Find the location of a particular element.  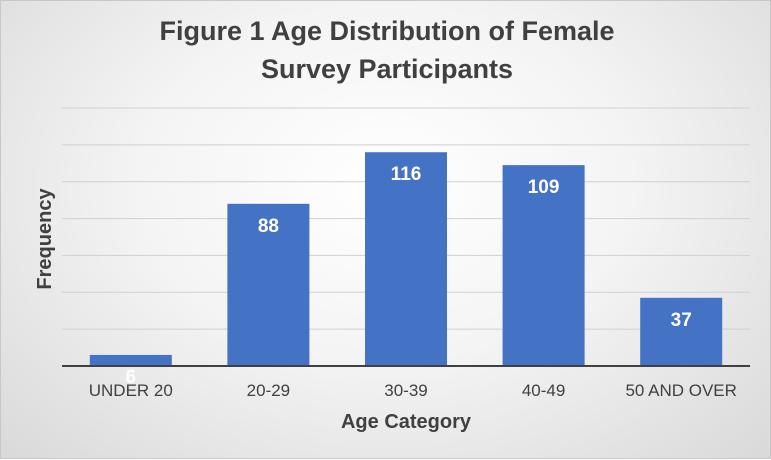

data-label-1: 88 is located at coordinates (268, 226).